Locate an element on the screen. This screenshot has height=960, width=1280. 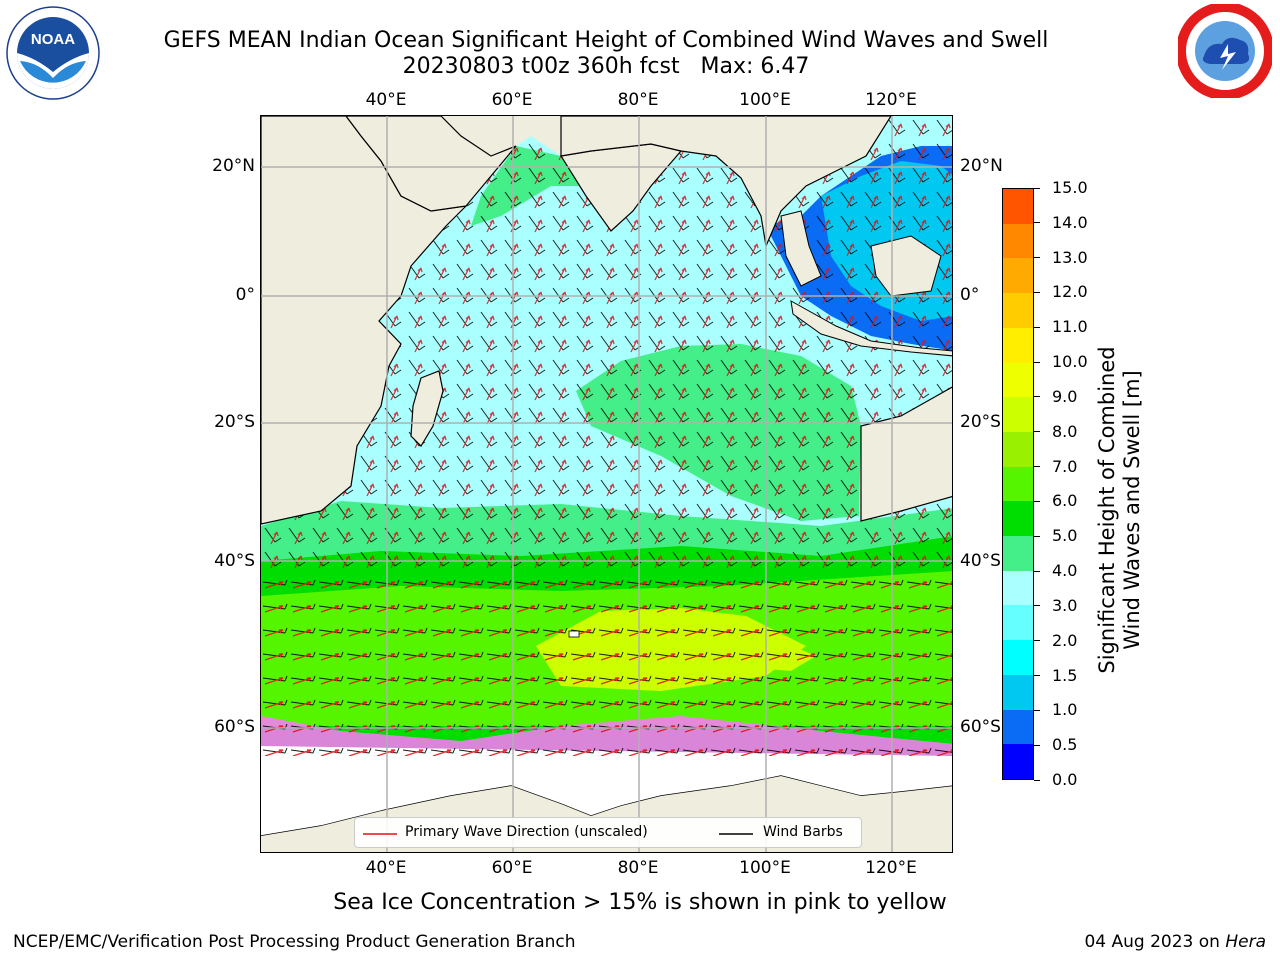
wave-legend-label: Primary Wave Direction (unscaled) is located at coordinates (526, 832).